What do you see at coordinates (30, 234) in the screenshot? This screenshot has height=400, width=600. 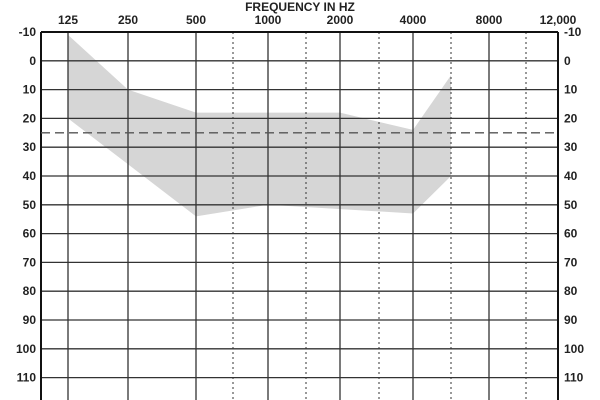 I see `y-tick-label-left: 60` at bounding box center [30, 234].